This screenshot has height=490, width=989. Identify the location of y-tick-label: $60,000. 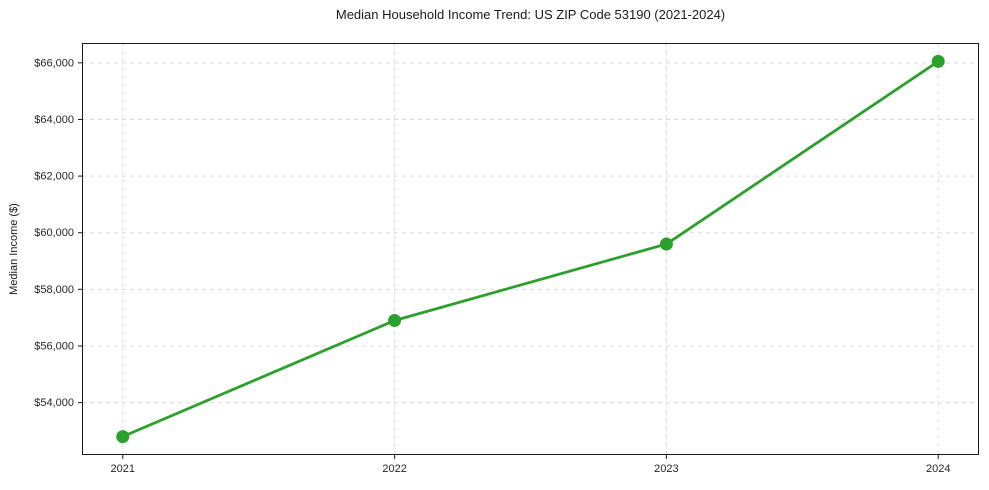
(54, 233).